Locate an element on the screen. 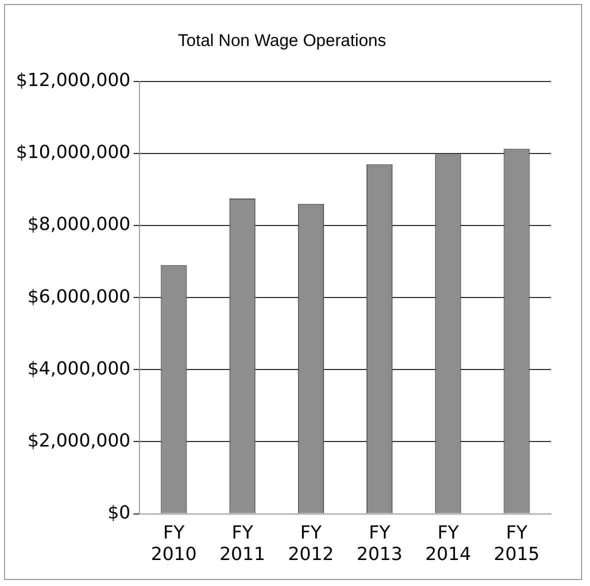 The width and height of the screenshot is (590, 586). x-tick-label: FY 2012 is located at coordinates (311, 543).